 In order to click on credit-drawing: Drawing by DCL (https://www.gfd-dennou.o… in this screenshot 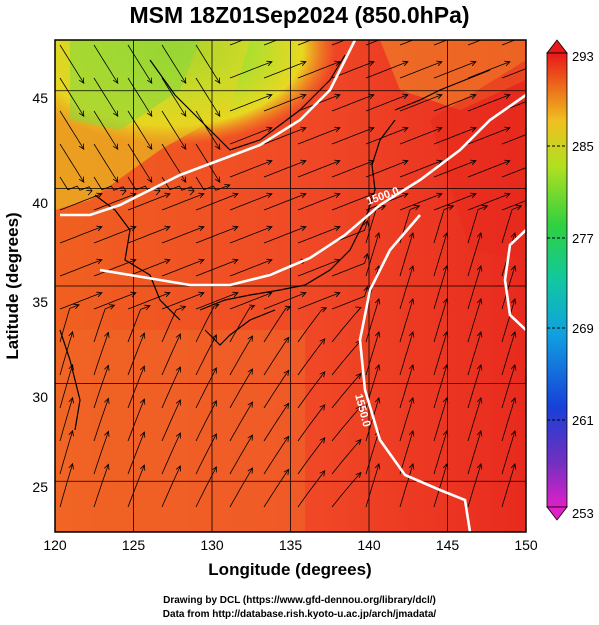, I will do `click(299, 600)`.